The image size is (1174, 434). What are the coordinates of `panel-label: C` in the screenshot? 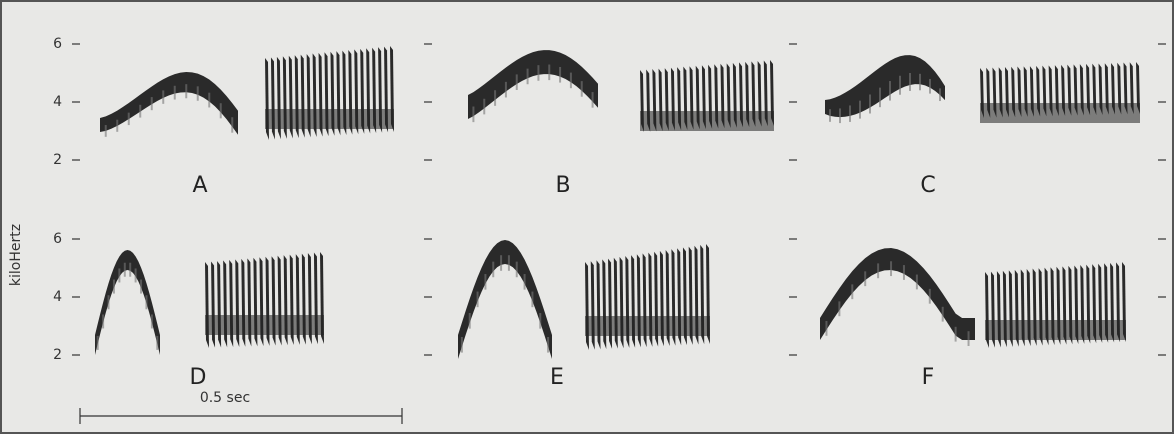 It's located at (927, 185).